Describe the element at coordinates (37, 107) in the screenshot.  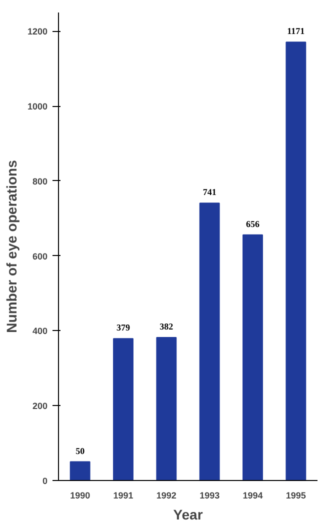
I see `y-tick-label: 1000` at that location.